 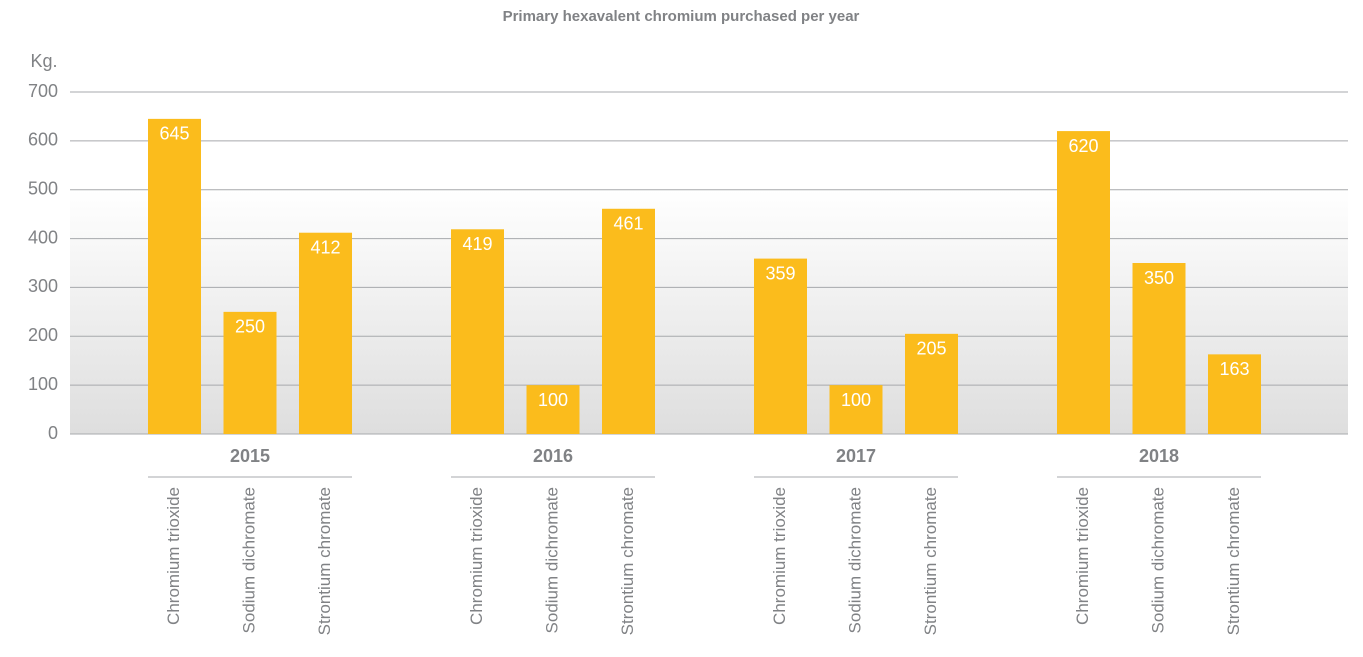 I want to click on value-label: 412, so click(x=325, y=247).